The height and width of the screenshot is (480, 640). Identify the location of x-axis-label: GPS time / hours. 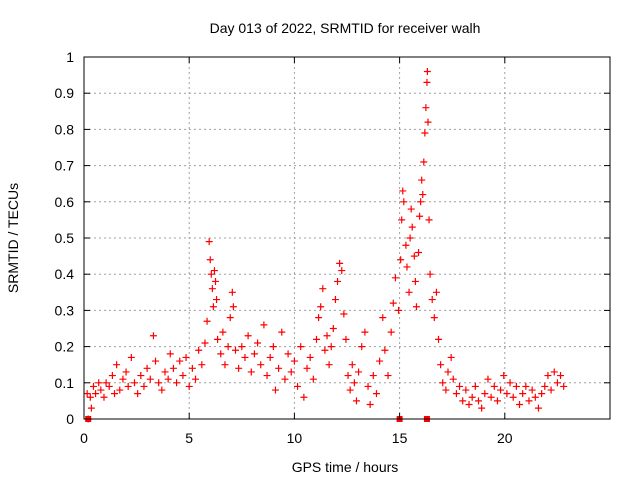
(345, 467).